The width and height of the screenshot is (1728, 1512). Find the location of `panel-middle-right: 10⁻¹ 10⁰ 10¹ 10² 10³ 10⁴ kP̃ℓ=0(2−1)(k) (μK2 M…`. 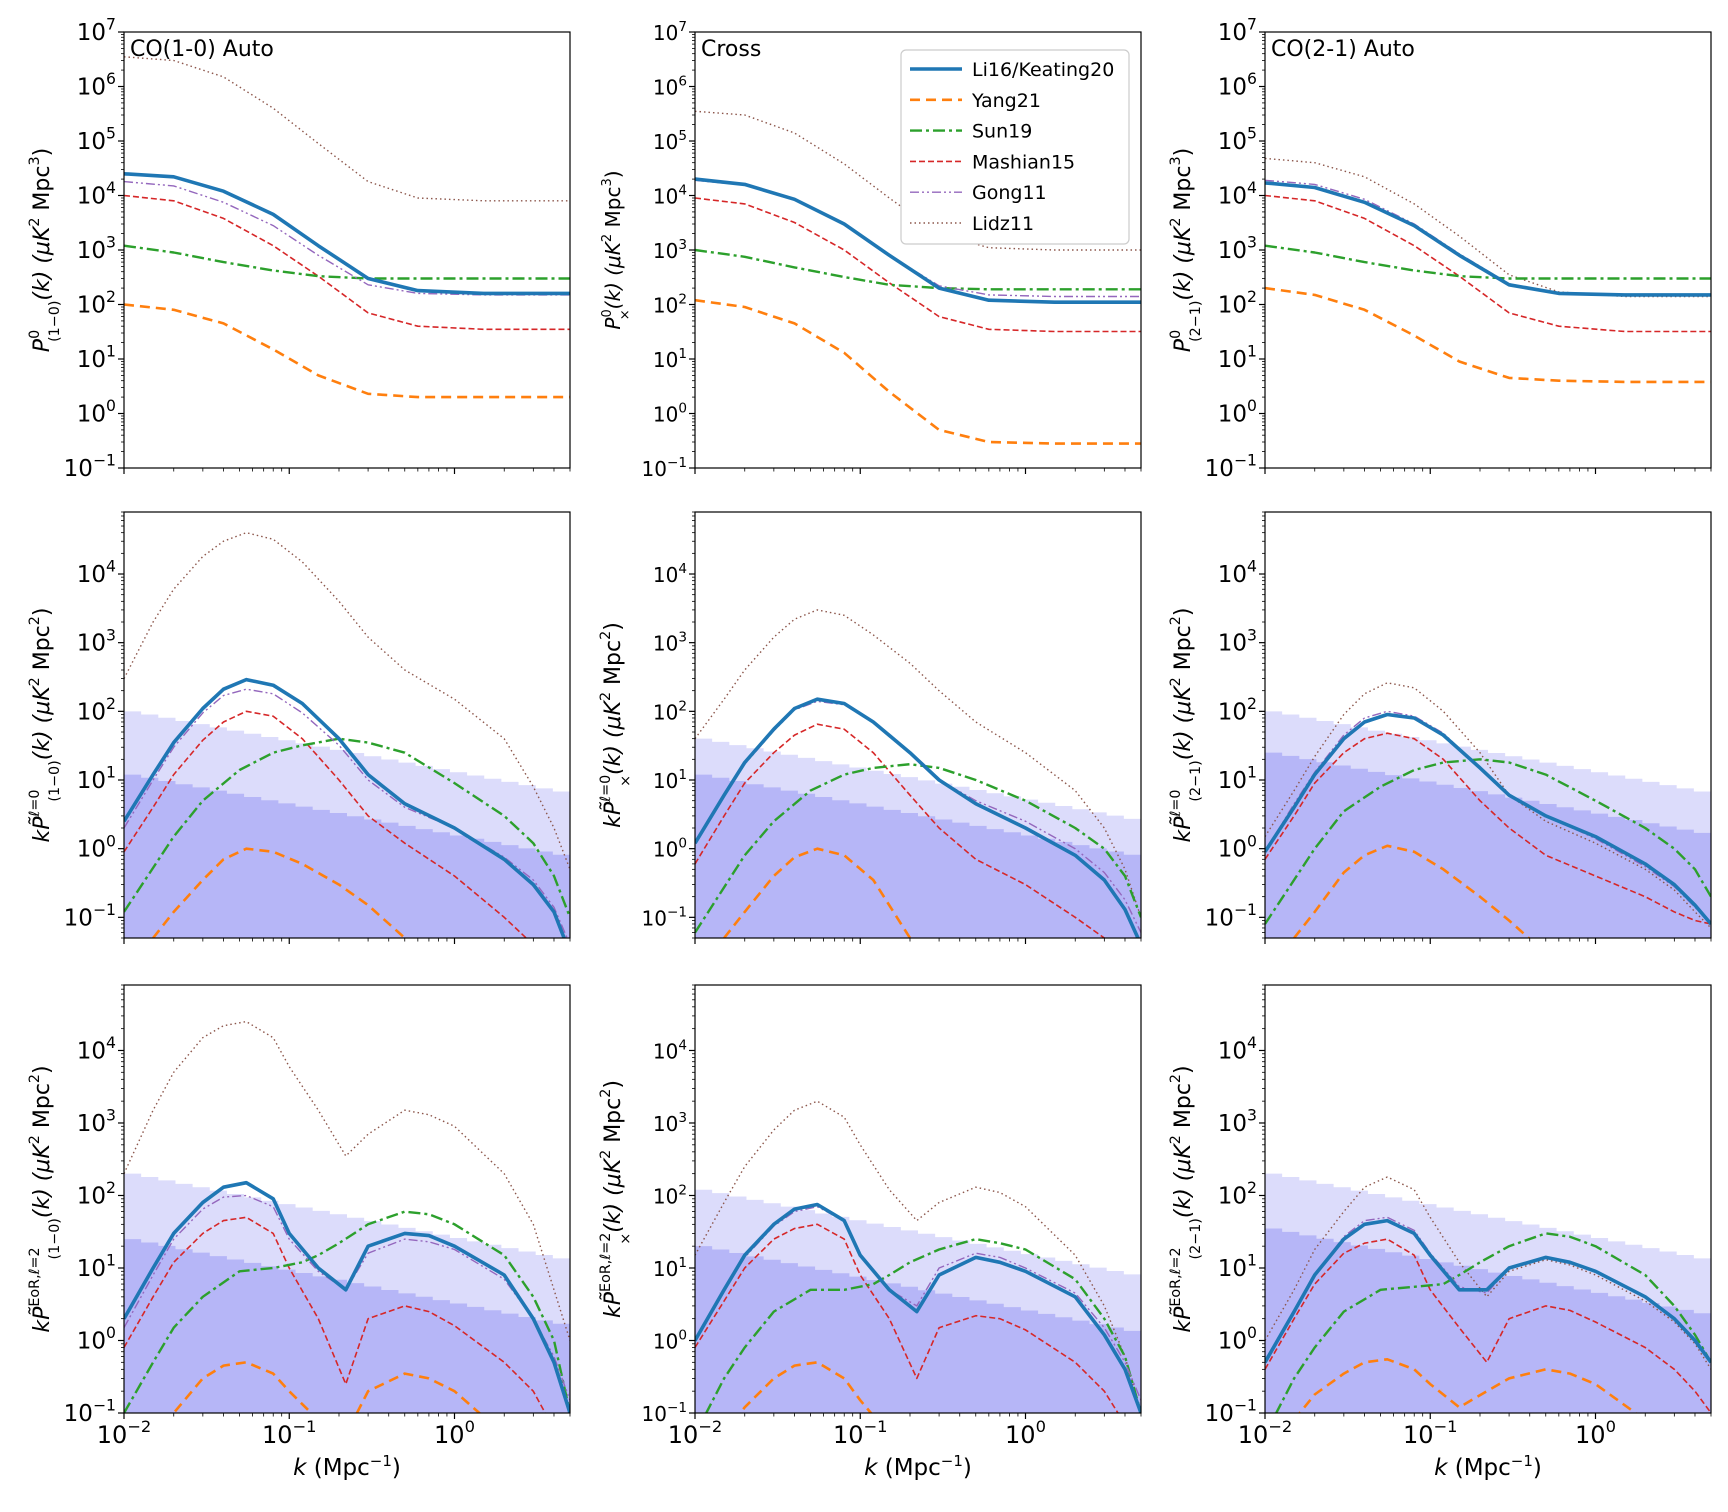

panel-middle-right: 10⁻¹ 10⁰ 10¹ 10² 10³ 10⁴ kP̃ℓ=0(2−1)(k) (μK2 M… is located at coordinates (1440, 727).